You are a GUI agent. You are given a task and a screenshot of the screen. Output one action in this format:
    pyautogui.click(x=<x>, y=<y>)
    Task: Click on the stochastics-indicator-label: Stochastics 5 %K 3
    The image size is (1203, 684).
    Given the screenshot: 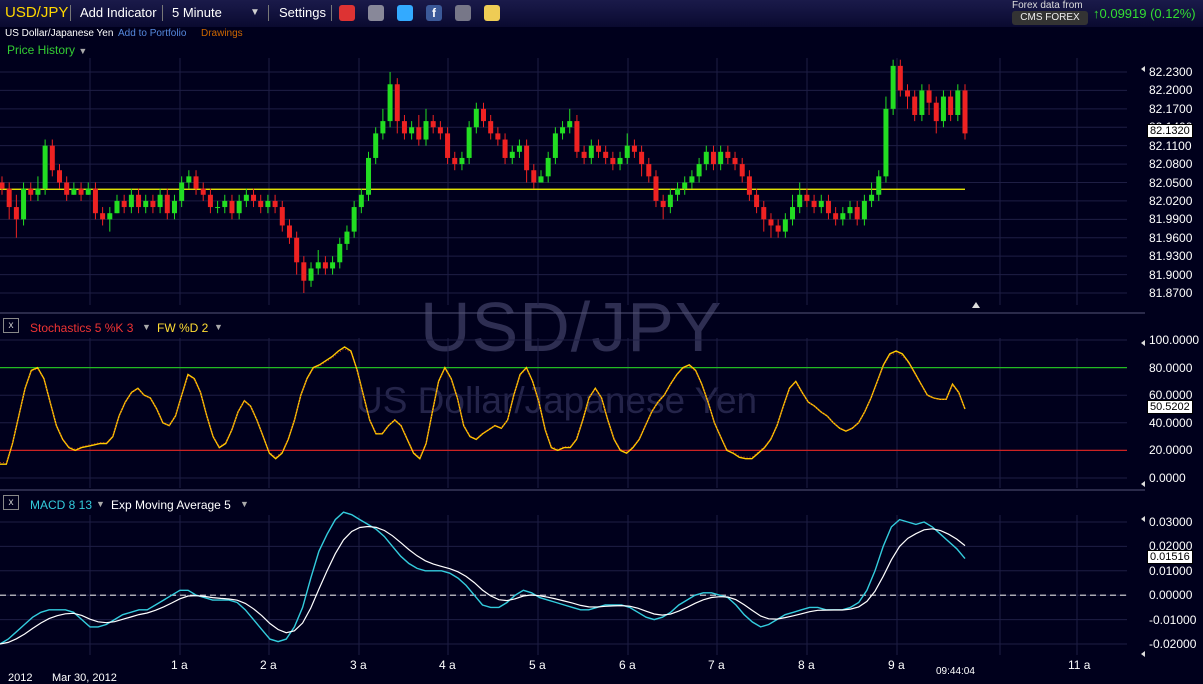 What is the action you would take?
    pyautogui.click(x=82, y=328)
    